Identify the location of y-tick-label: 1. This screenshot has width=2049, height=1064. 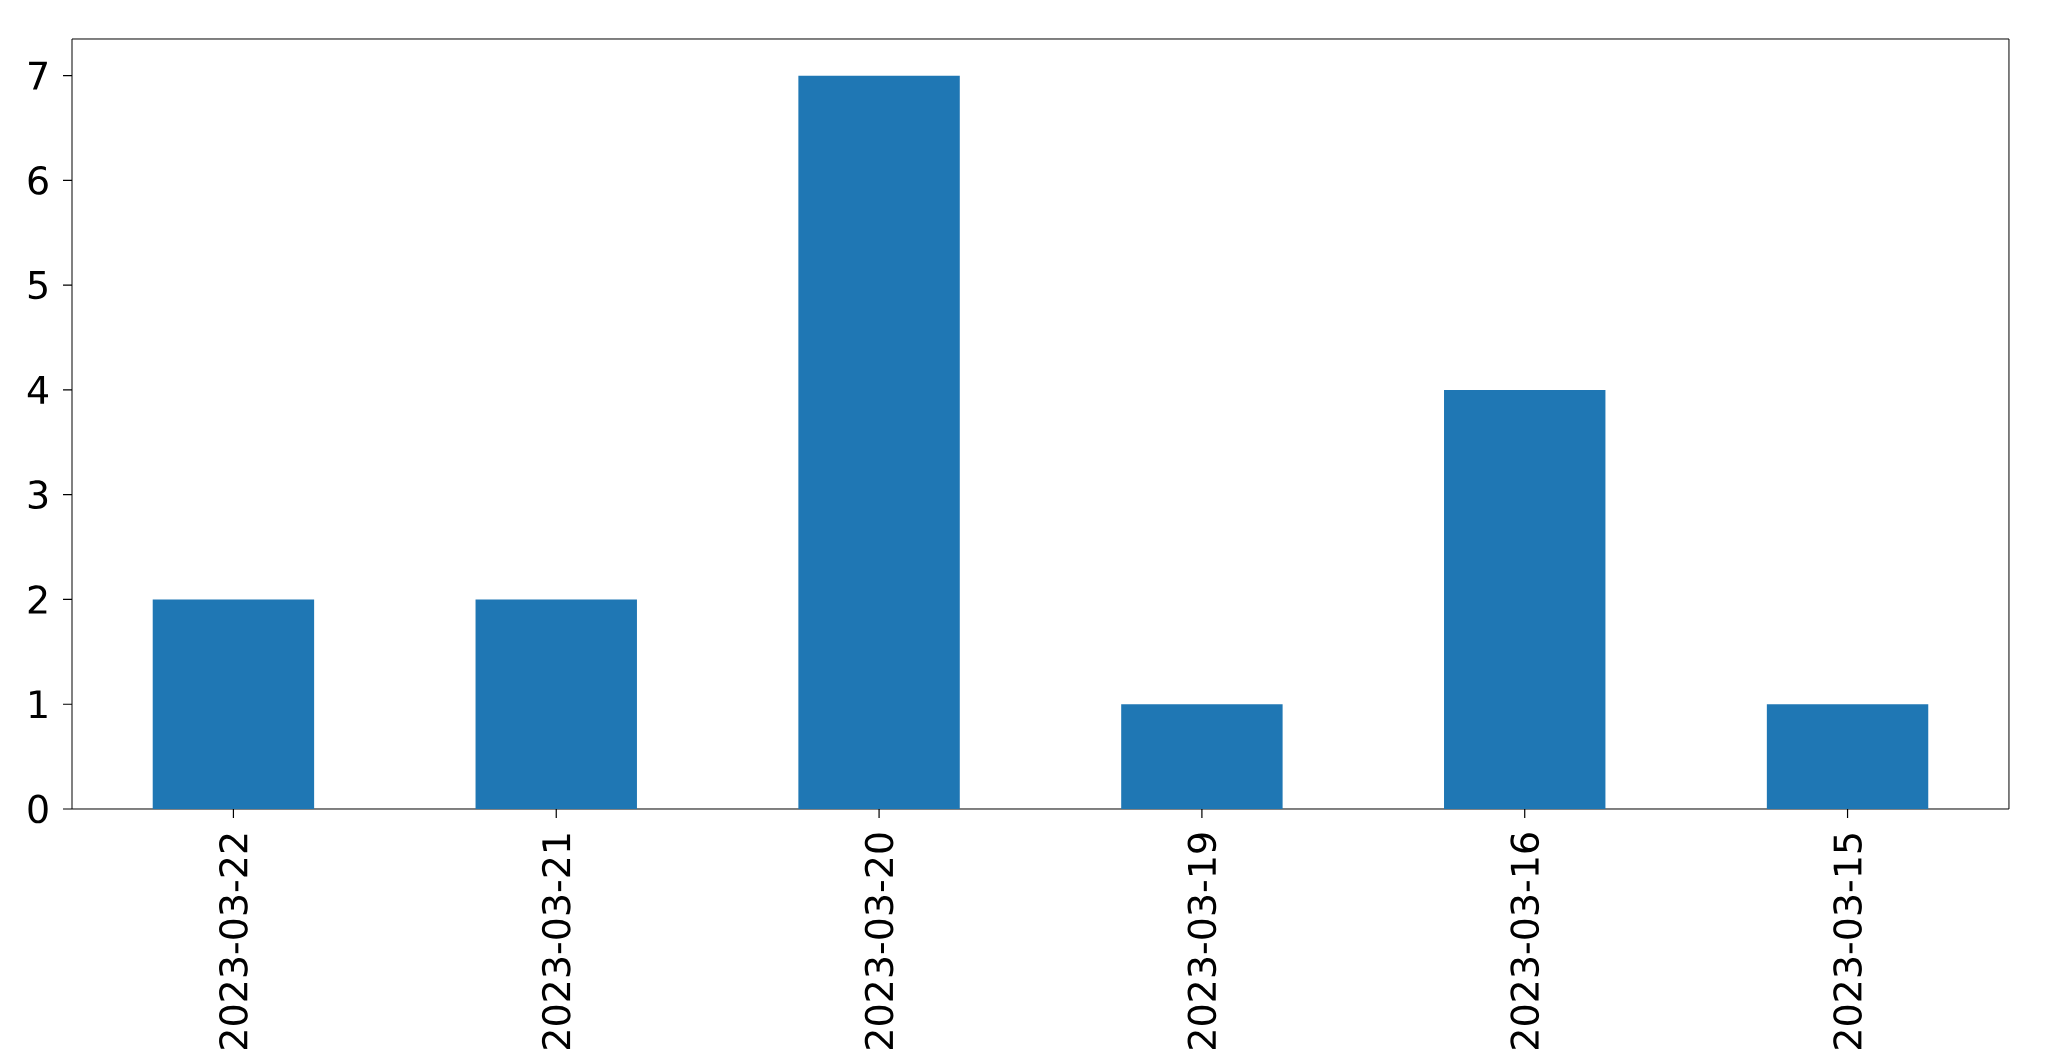
(38, 704).